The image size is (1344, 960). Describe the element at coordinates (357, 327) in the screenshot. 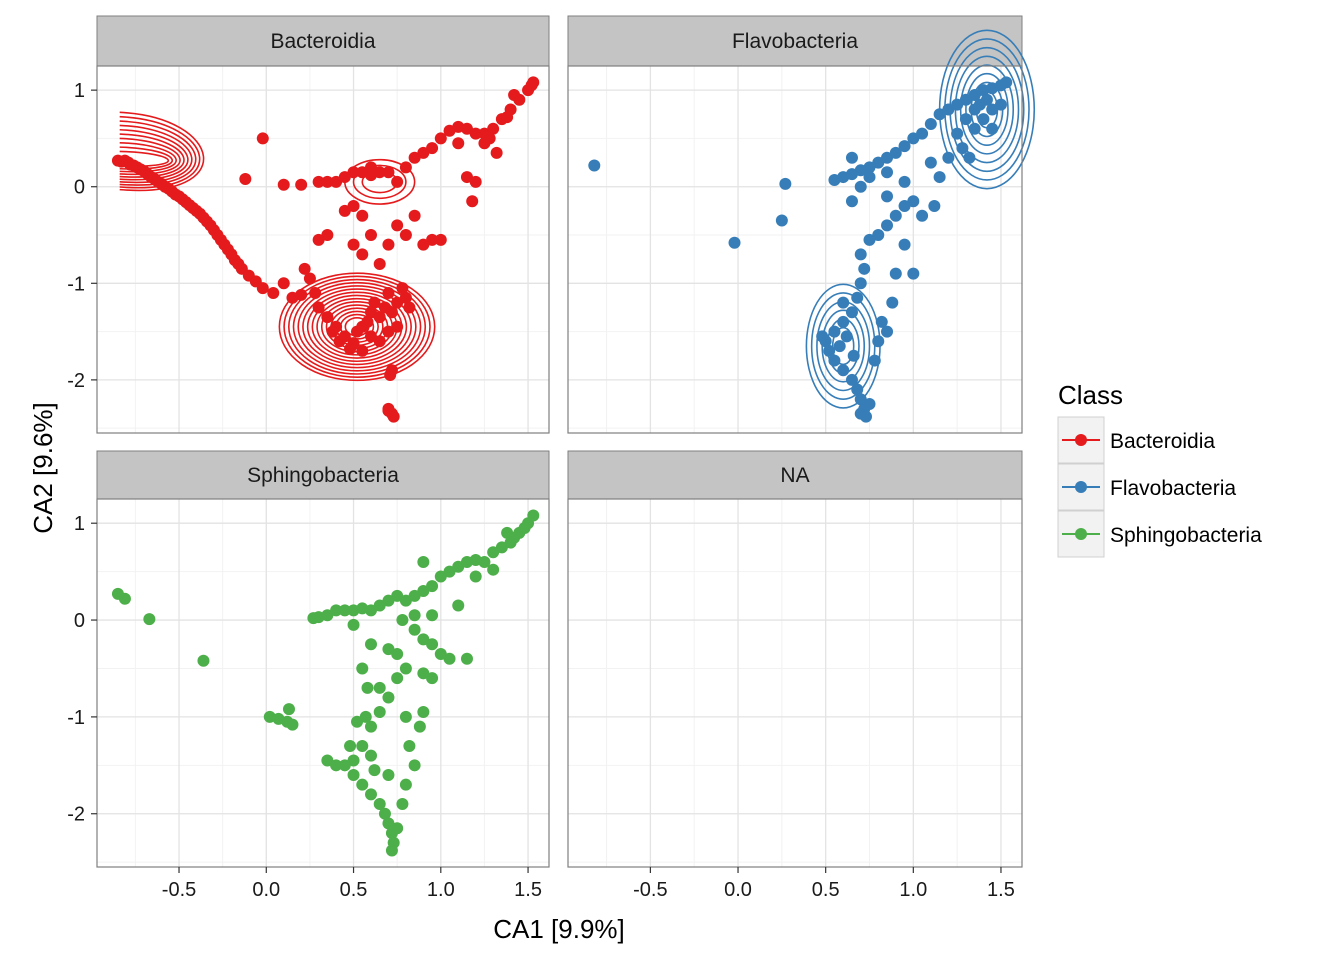

I see `density-contour-line` at that location.